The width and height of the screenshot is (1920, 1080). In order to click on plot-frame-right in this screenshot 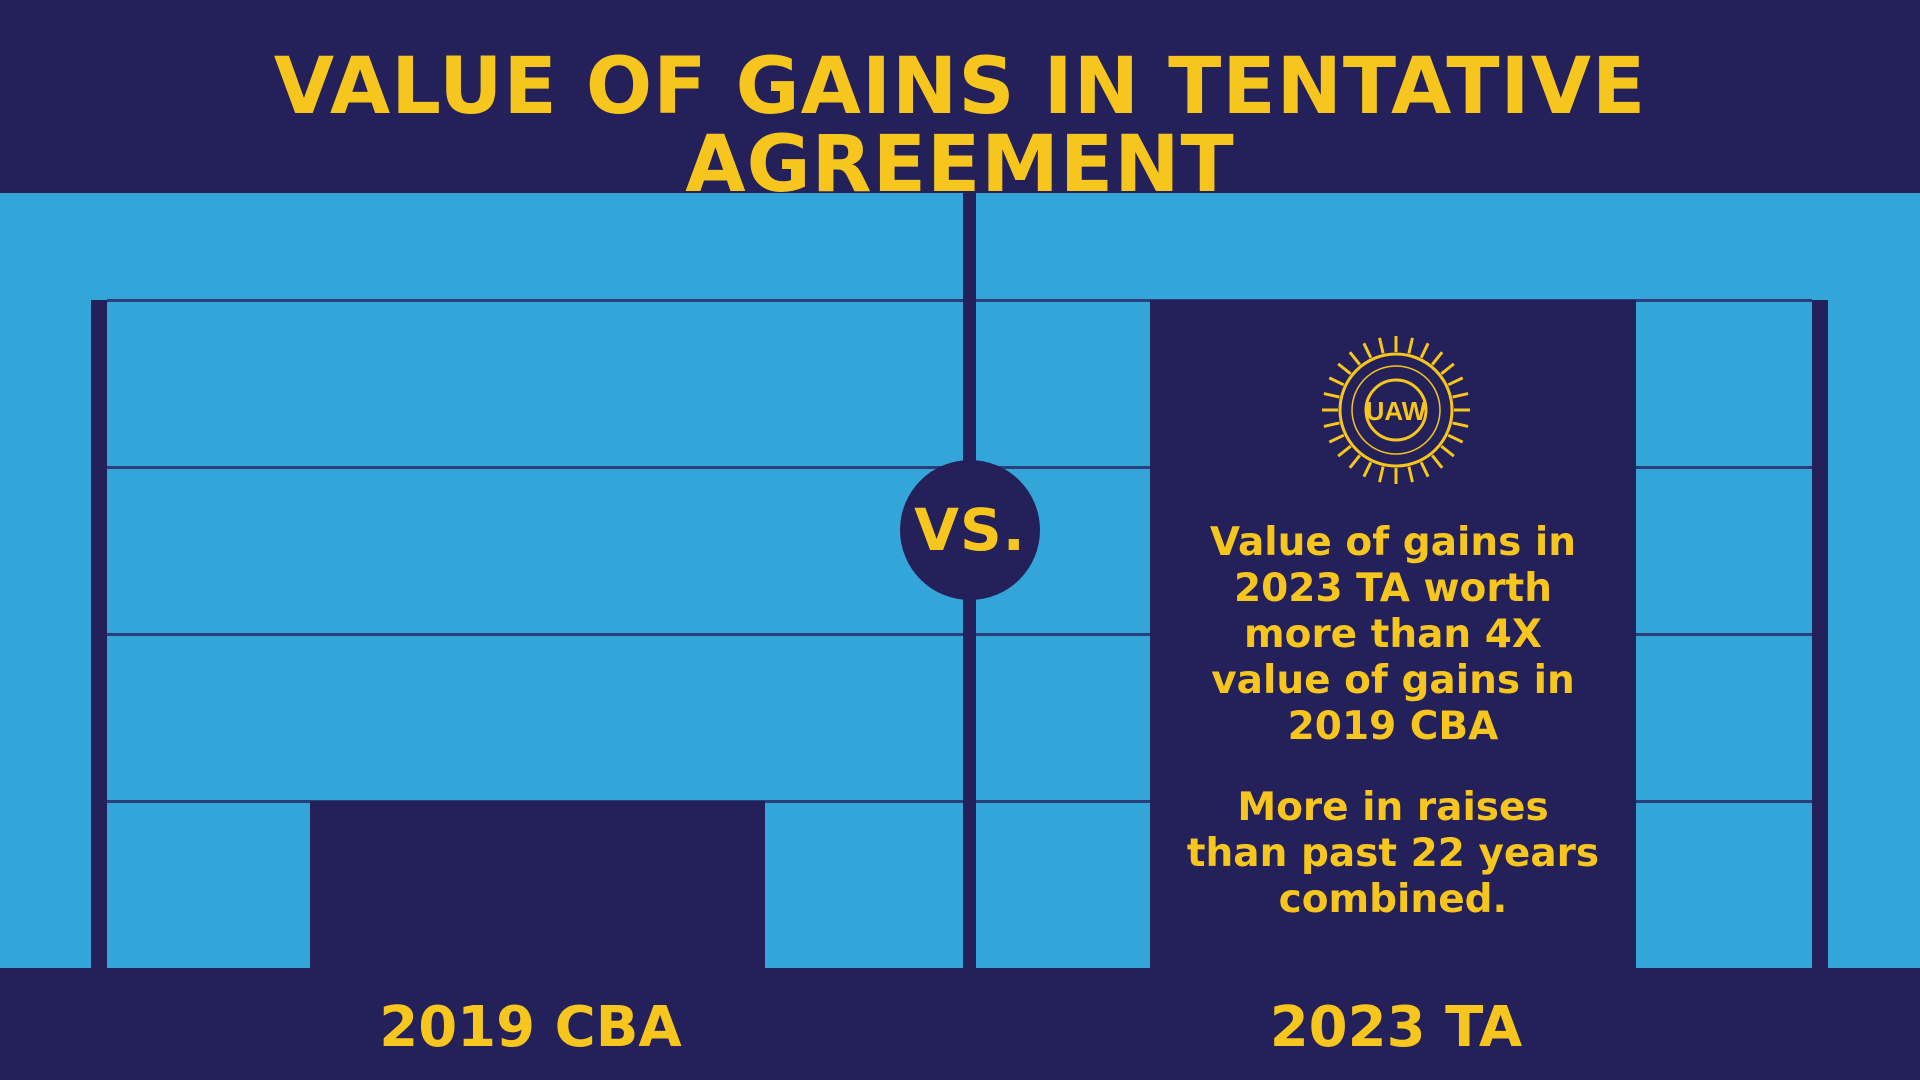, I will do `click(1820, 634)`.